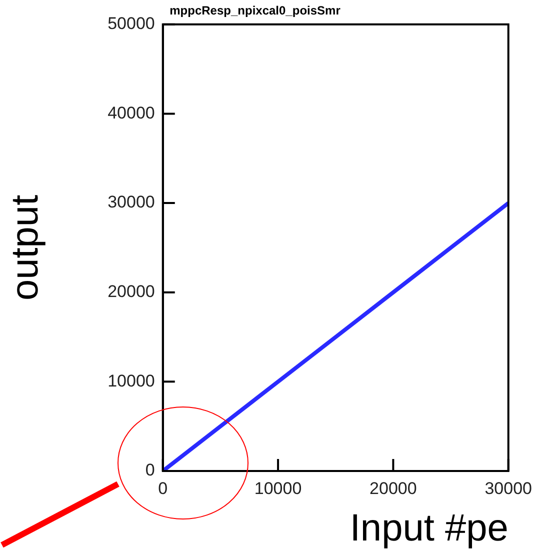 This screenshot has width=540, height=557. I want to click on y-axis-title: output, so click(25, 247).